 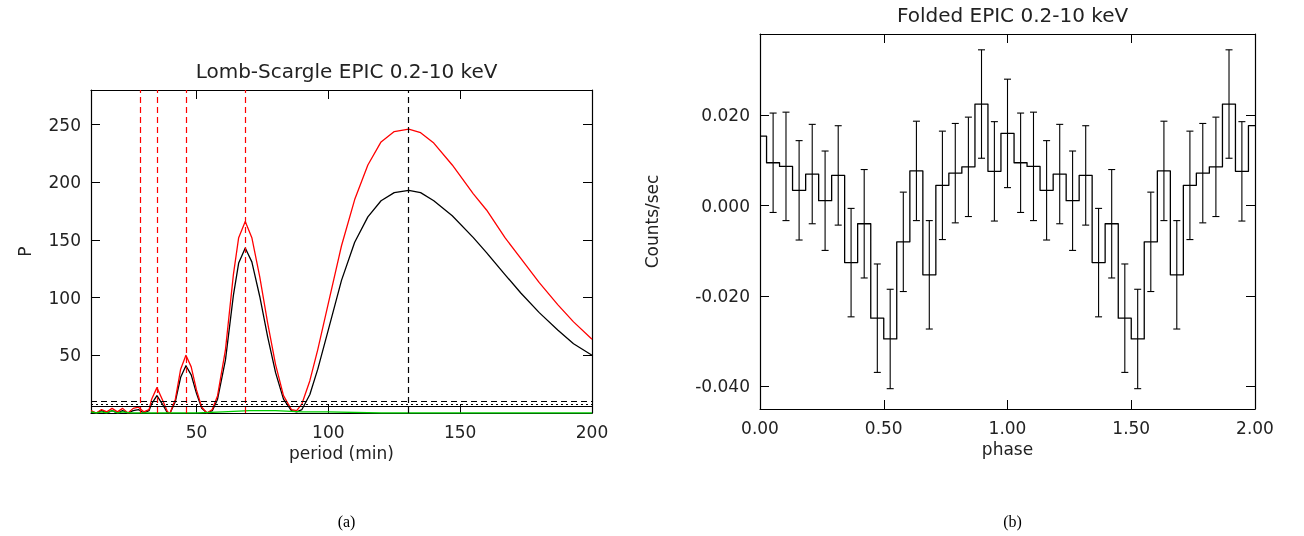 I want to click on x-tick-label: 0.50, so click(x=883, y=427).